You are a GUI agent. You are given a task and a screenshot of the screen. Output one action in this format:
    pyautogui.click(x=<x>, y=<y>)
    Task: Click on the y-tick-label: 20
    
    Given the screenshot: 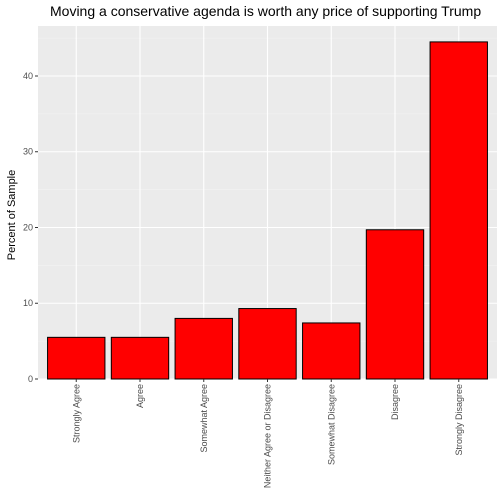 What is the action you would take?
    pyautogui.click(x=28, y=227)
    